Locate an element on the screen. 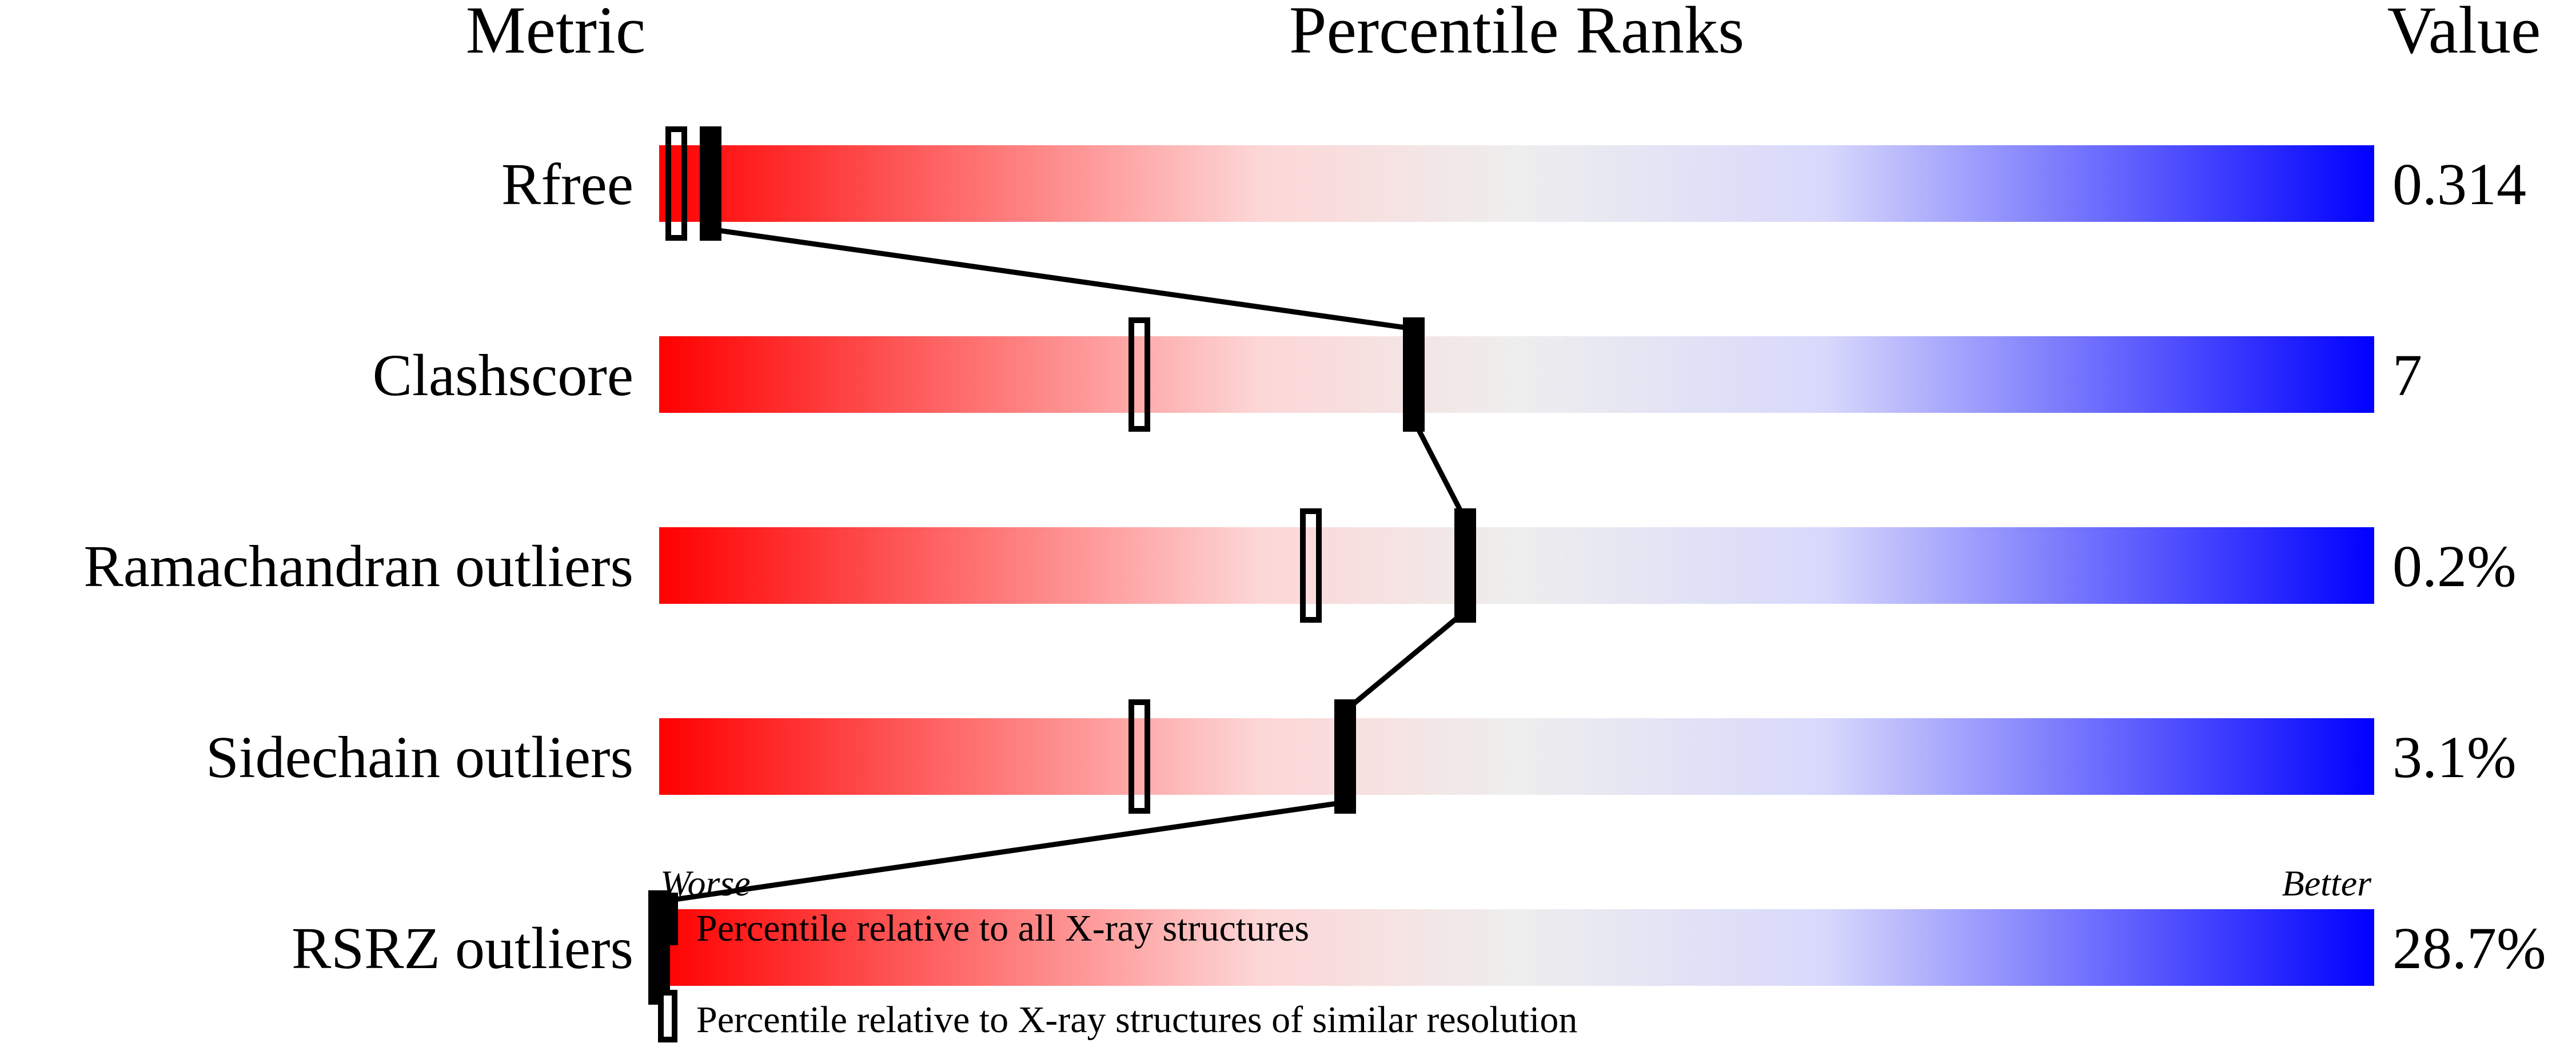 The height and width of the screenshot is (1043, 2576). metric-label: Ramachandran outliers is located at coordinates (358, 566).